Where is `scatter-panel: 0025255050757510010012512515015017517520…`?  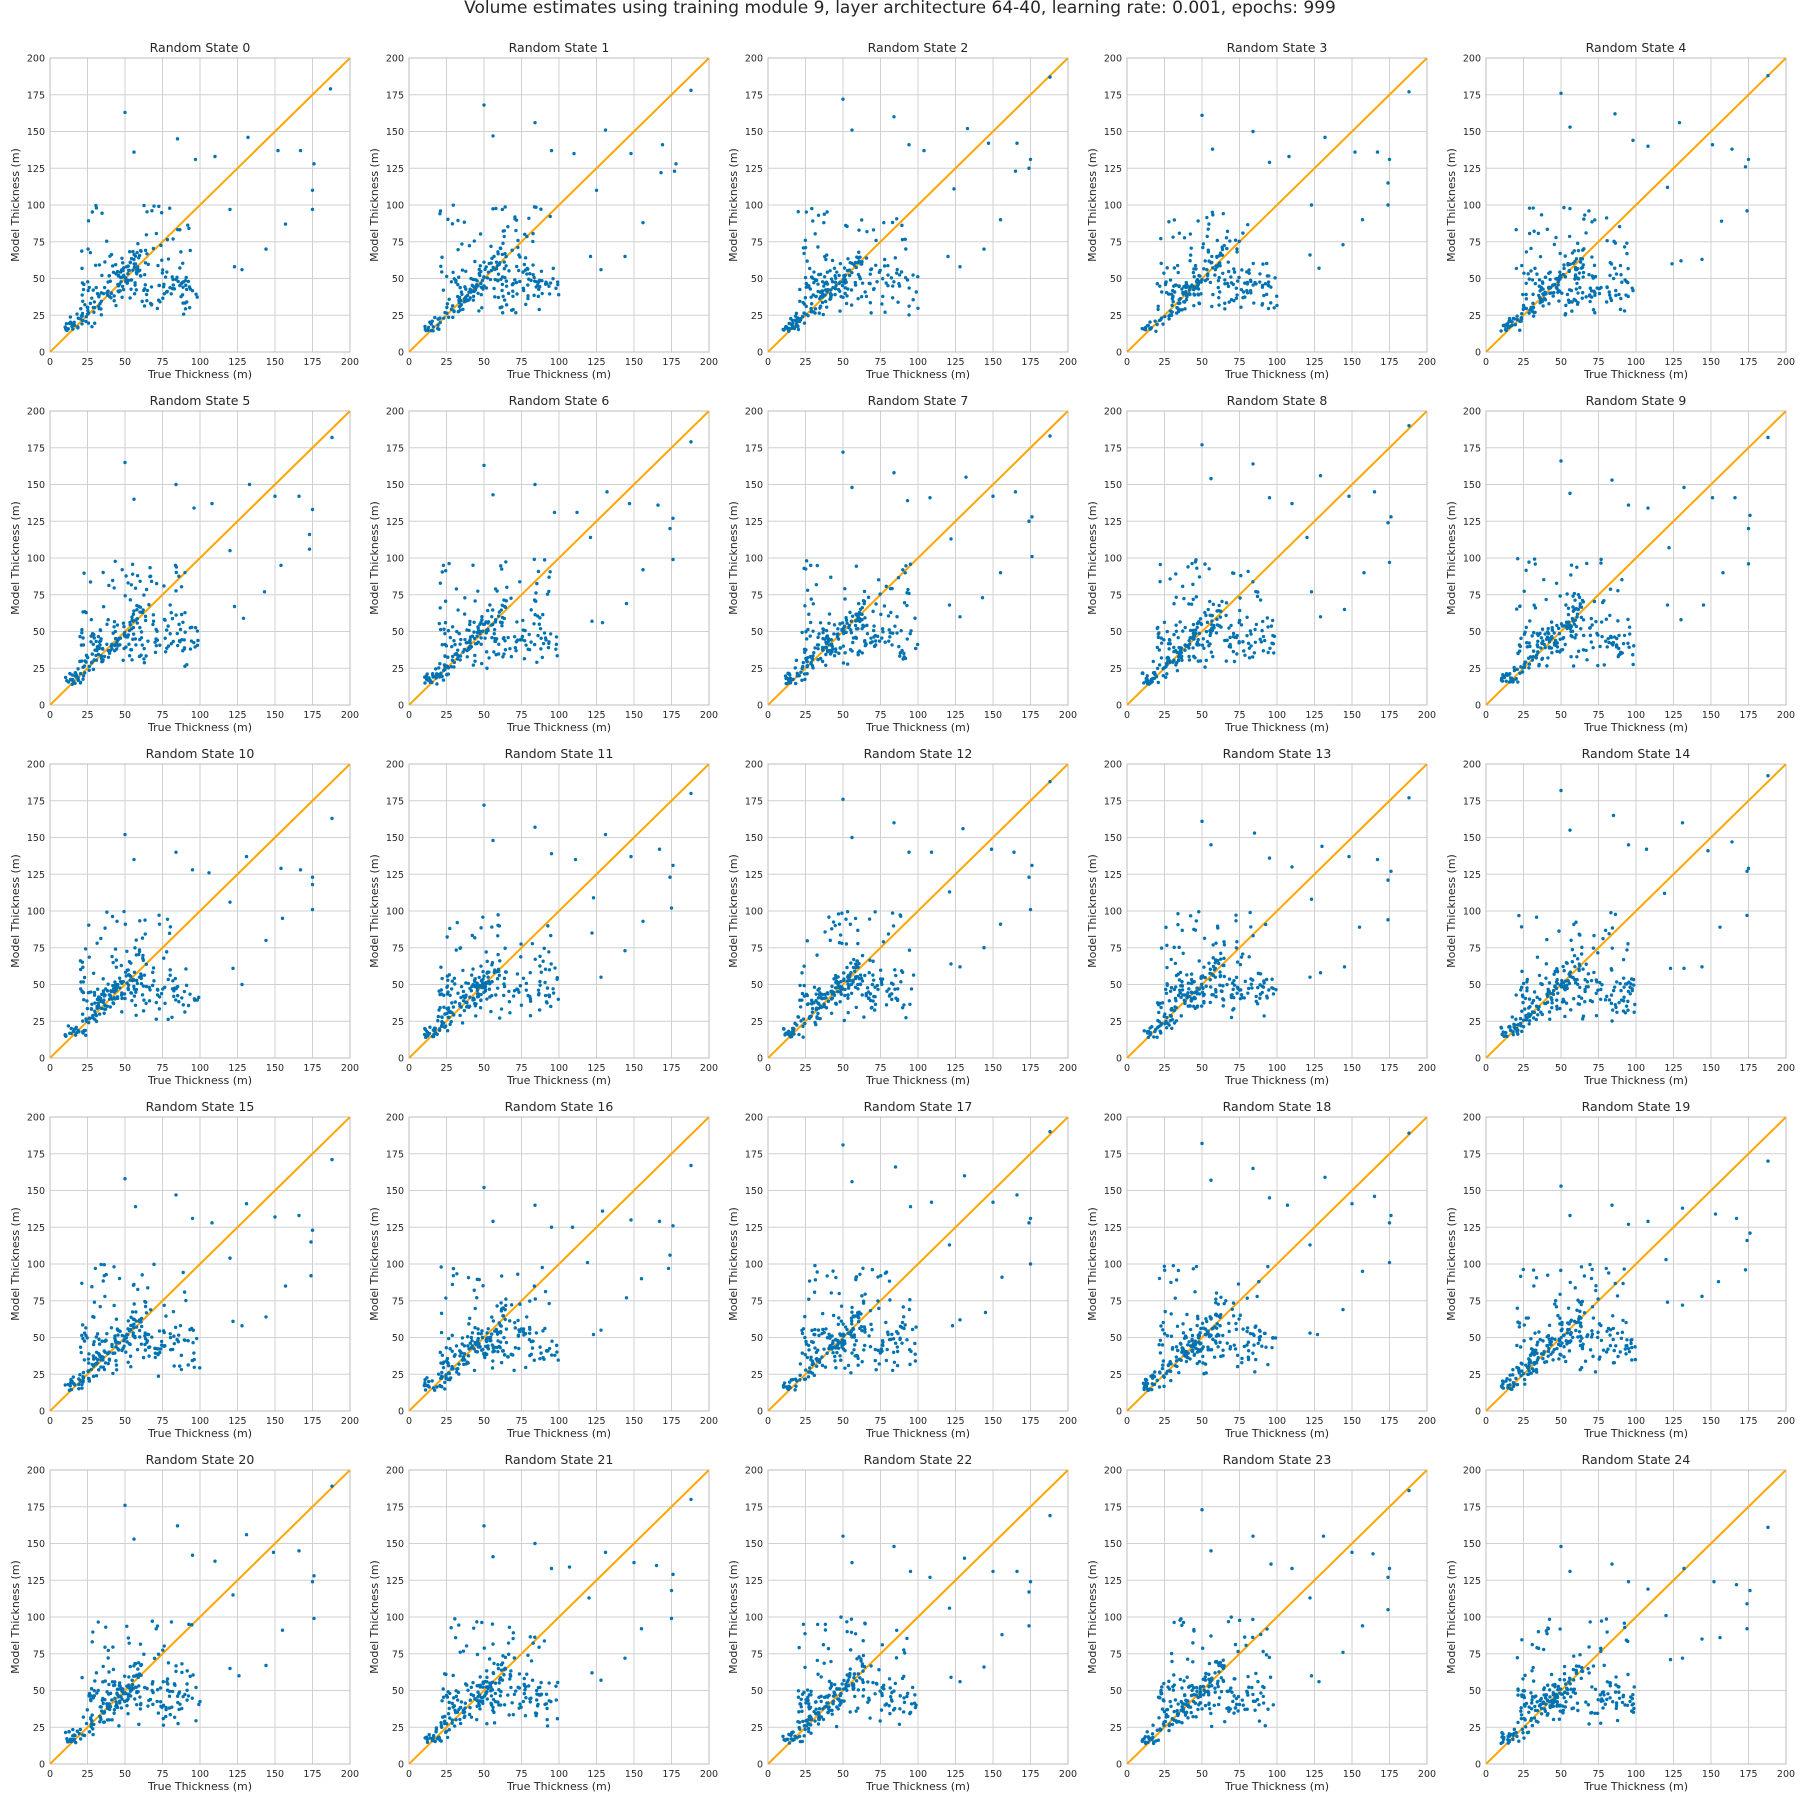
scatter-panel: 0025255050757510010012512515015017517520… is located at coordinates (1620, 563).